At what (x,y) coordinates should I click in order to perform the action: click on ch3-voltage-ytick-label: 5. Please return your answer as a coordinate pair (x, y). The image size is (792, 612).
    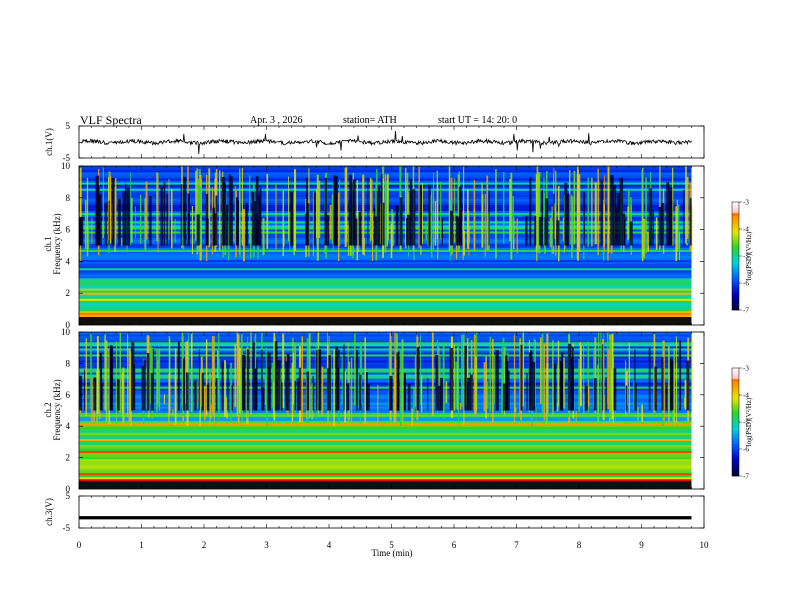
    Looking at the image, I should click on (68, 496).